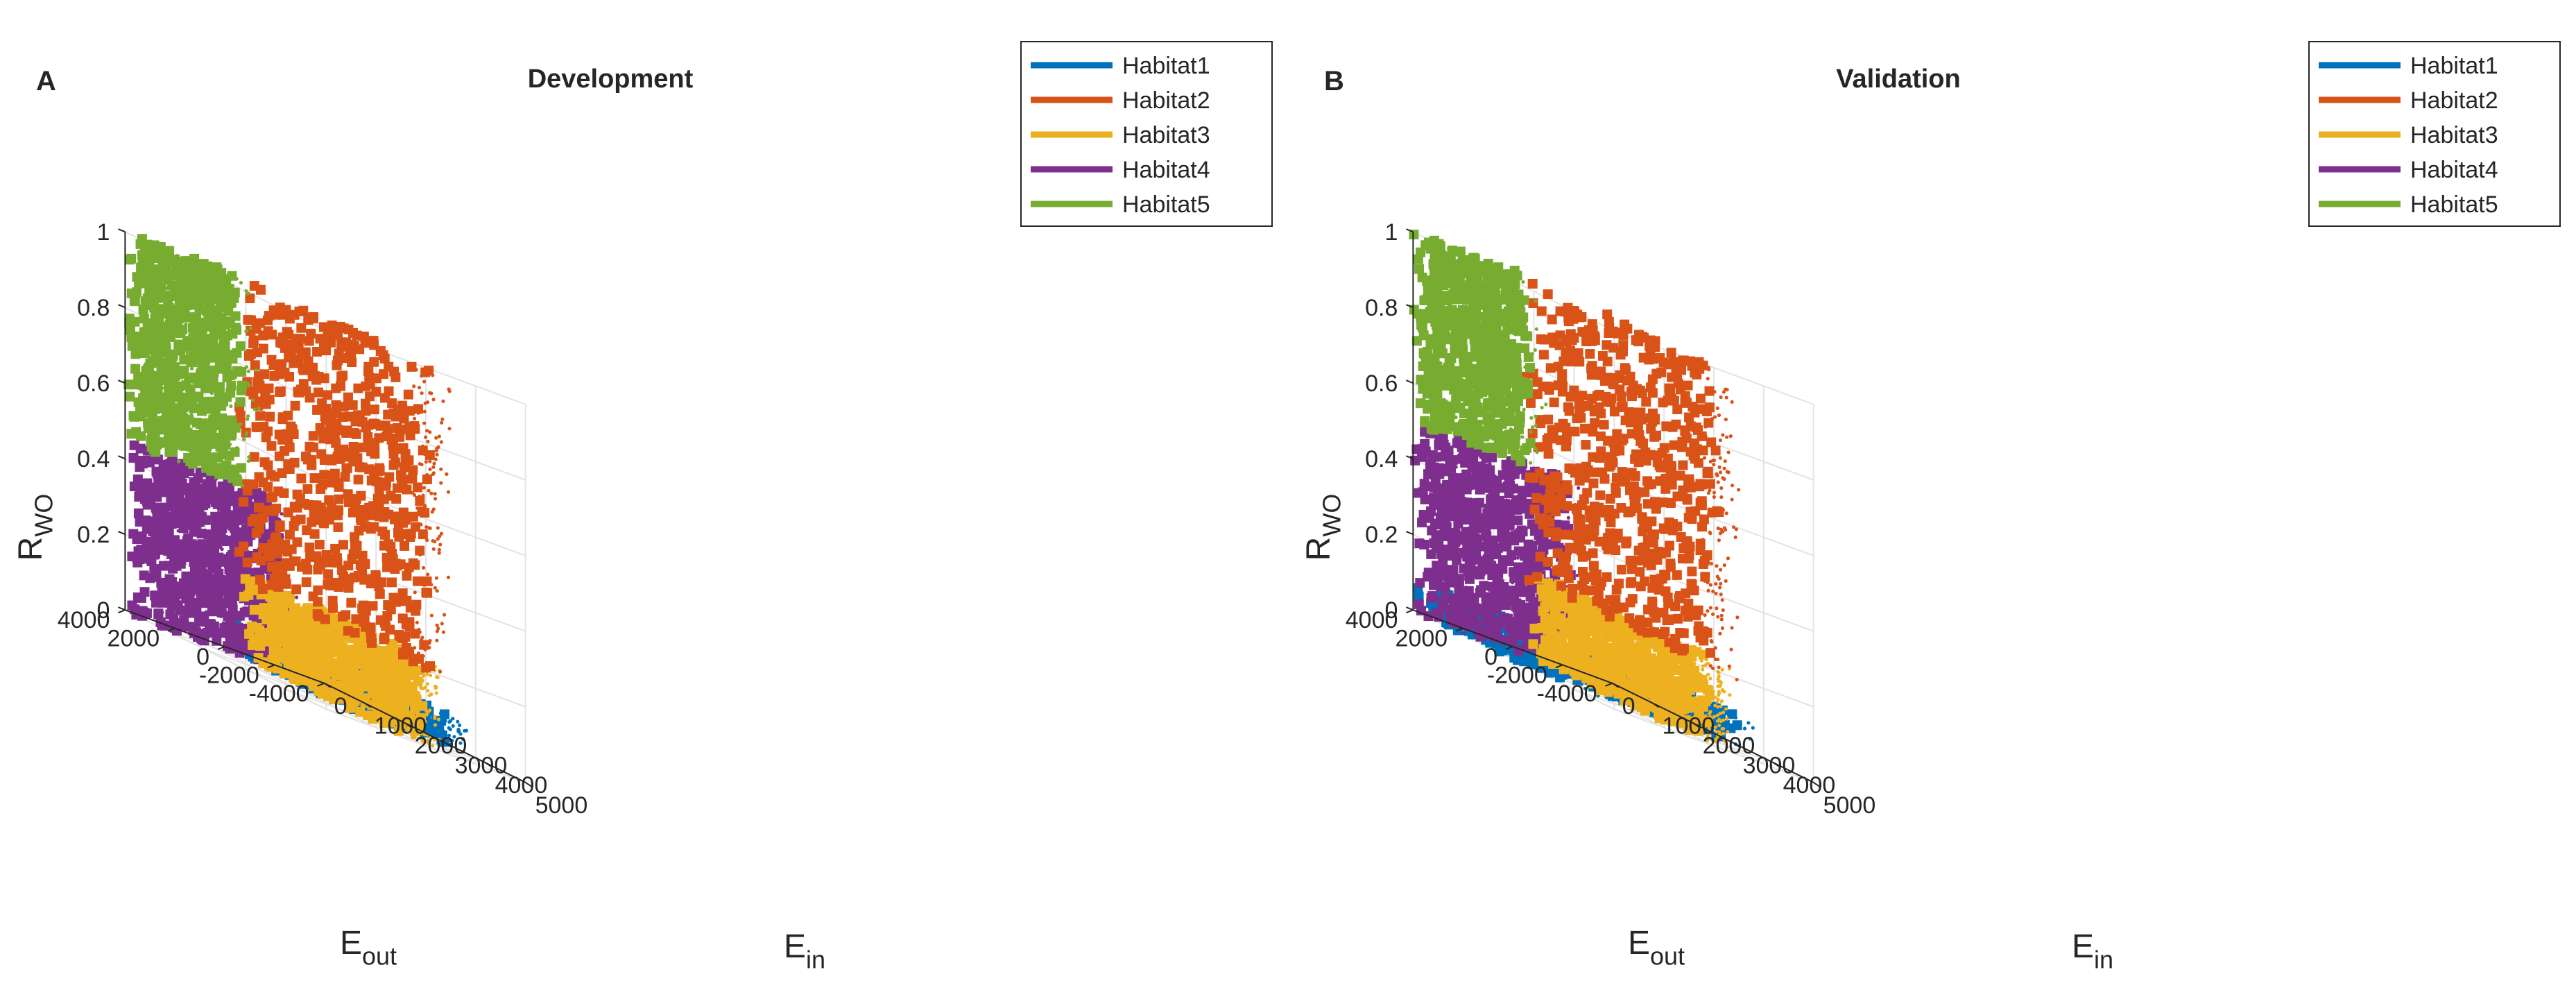  I want to click on x-axis-label: Ein, so click(804, 951).